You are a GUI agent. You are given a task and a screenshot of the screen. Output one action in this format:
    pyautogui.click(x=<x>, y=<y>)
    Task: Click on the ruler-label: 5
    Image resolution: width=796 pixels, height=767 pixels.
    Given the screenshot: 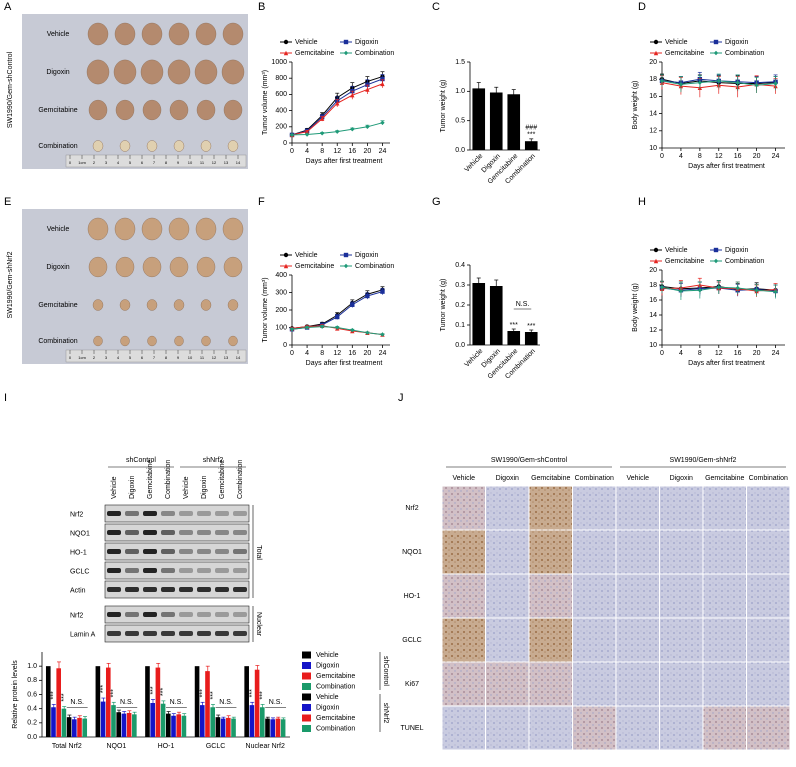 What is the action you would take?
    pyautogui.click(x=130, y=357)
    